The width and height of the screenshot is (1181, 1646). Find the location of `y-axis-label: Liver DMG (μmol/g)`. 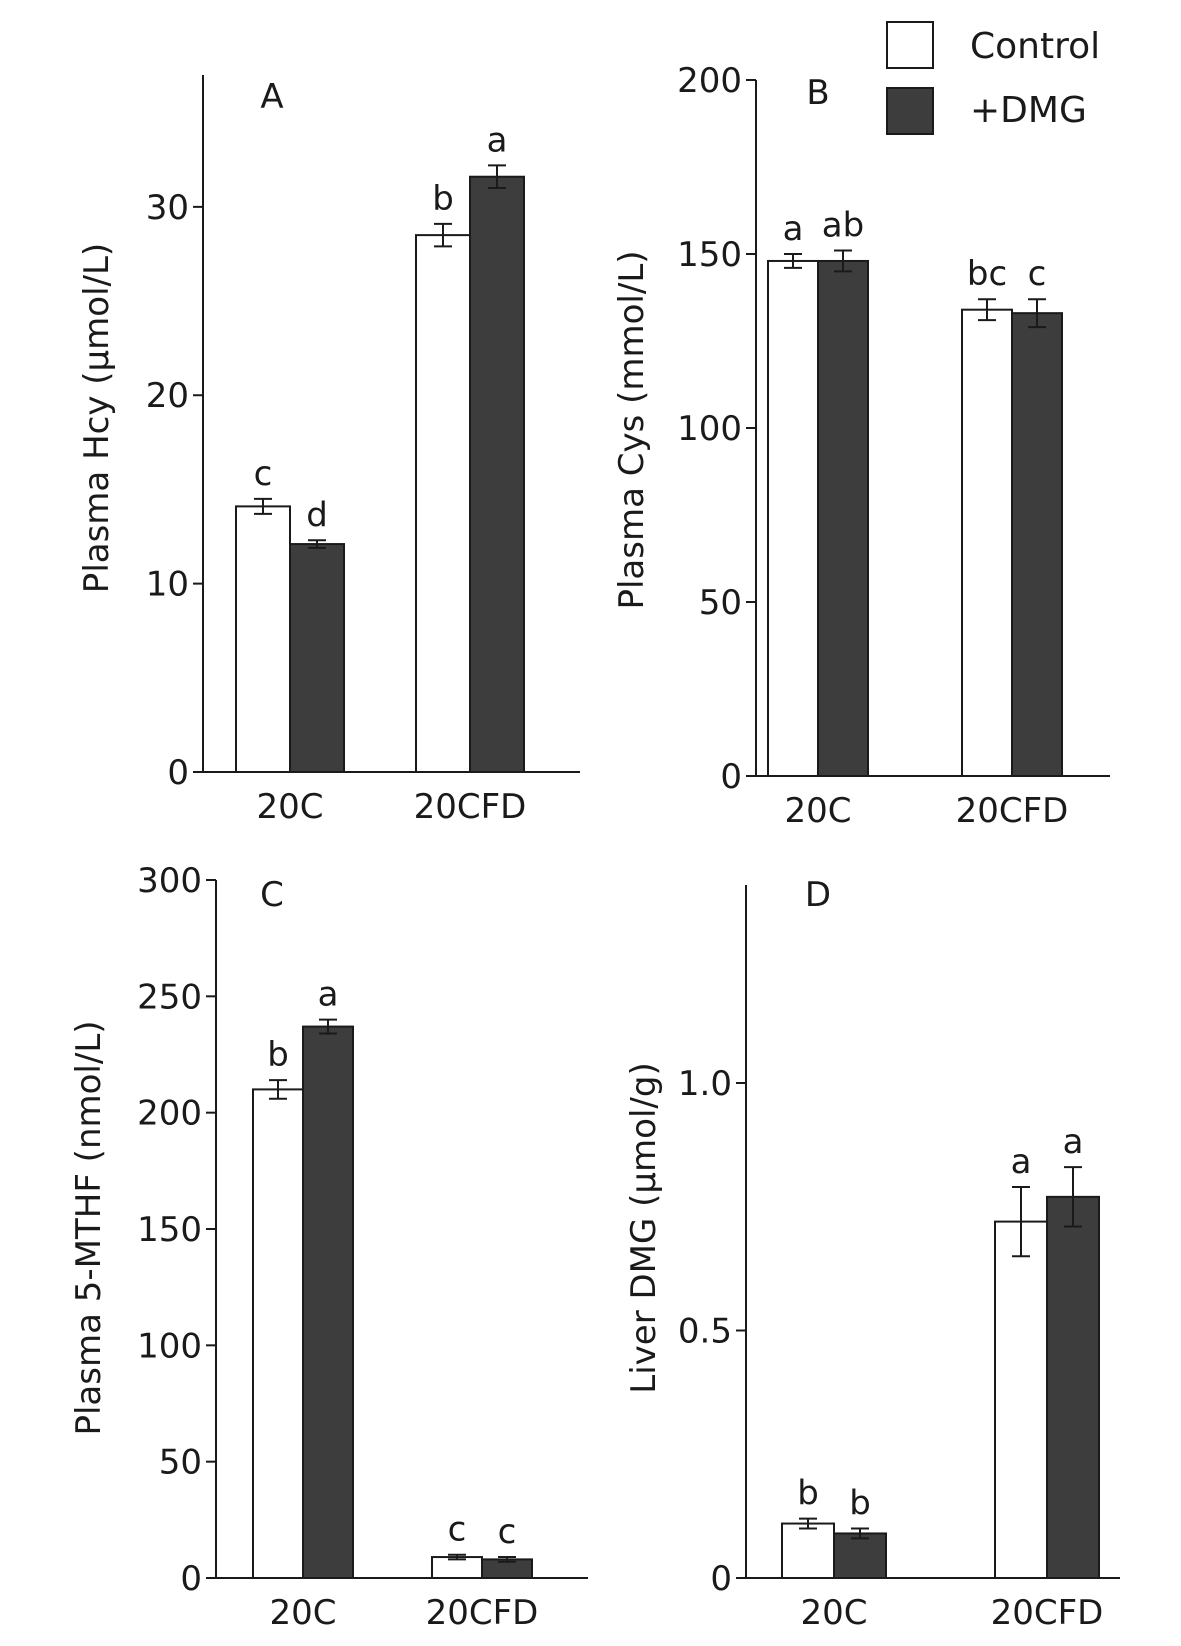

y-axis-label: Liver DMG (μmol/g) is located at coordinates (644, 1227).